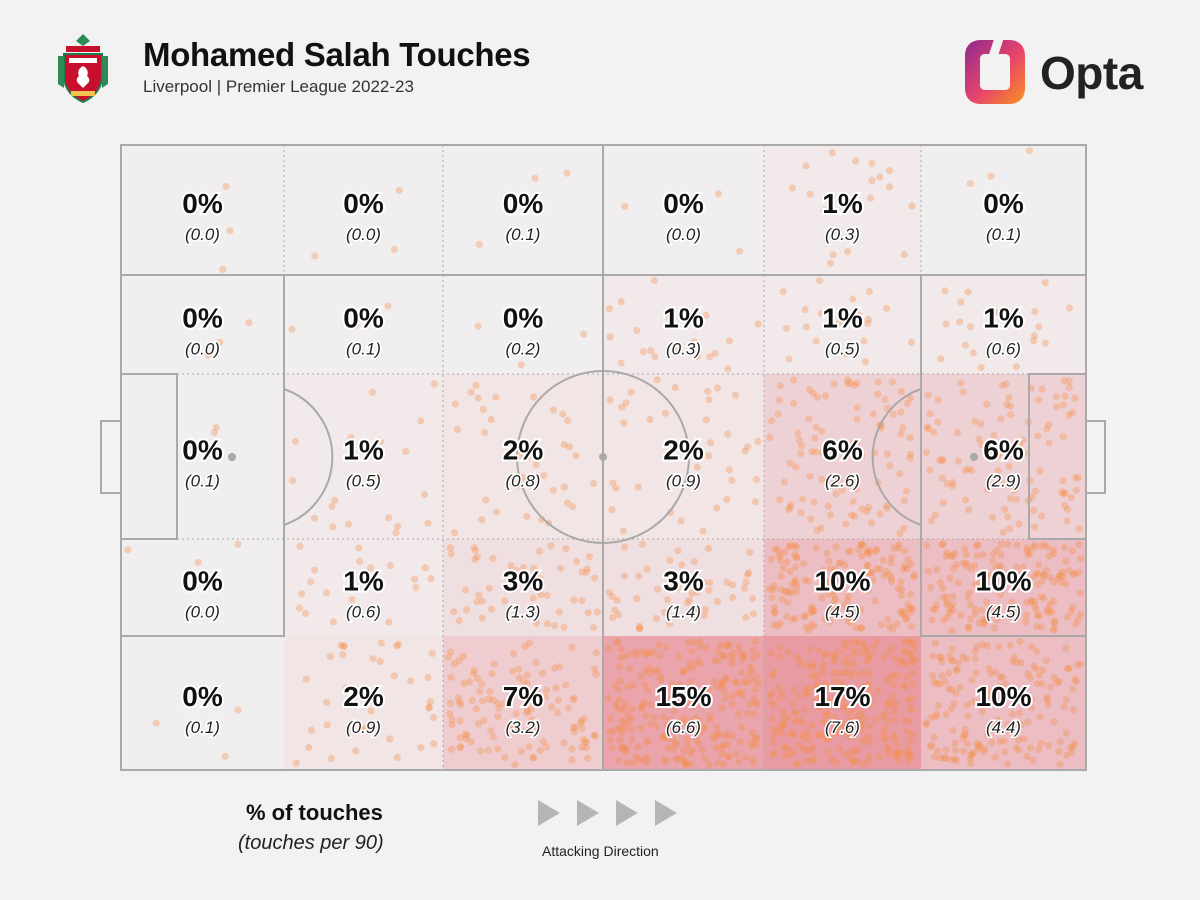 This screenshot has width=1200, height=900. What do you see at coordinates (337, 54) in the screenshot?
I see `chart-title: Mohamed Salah Touches` at bounding box center [337, 54].